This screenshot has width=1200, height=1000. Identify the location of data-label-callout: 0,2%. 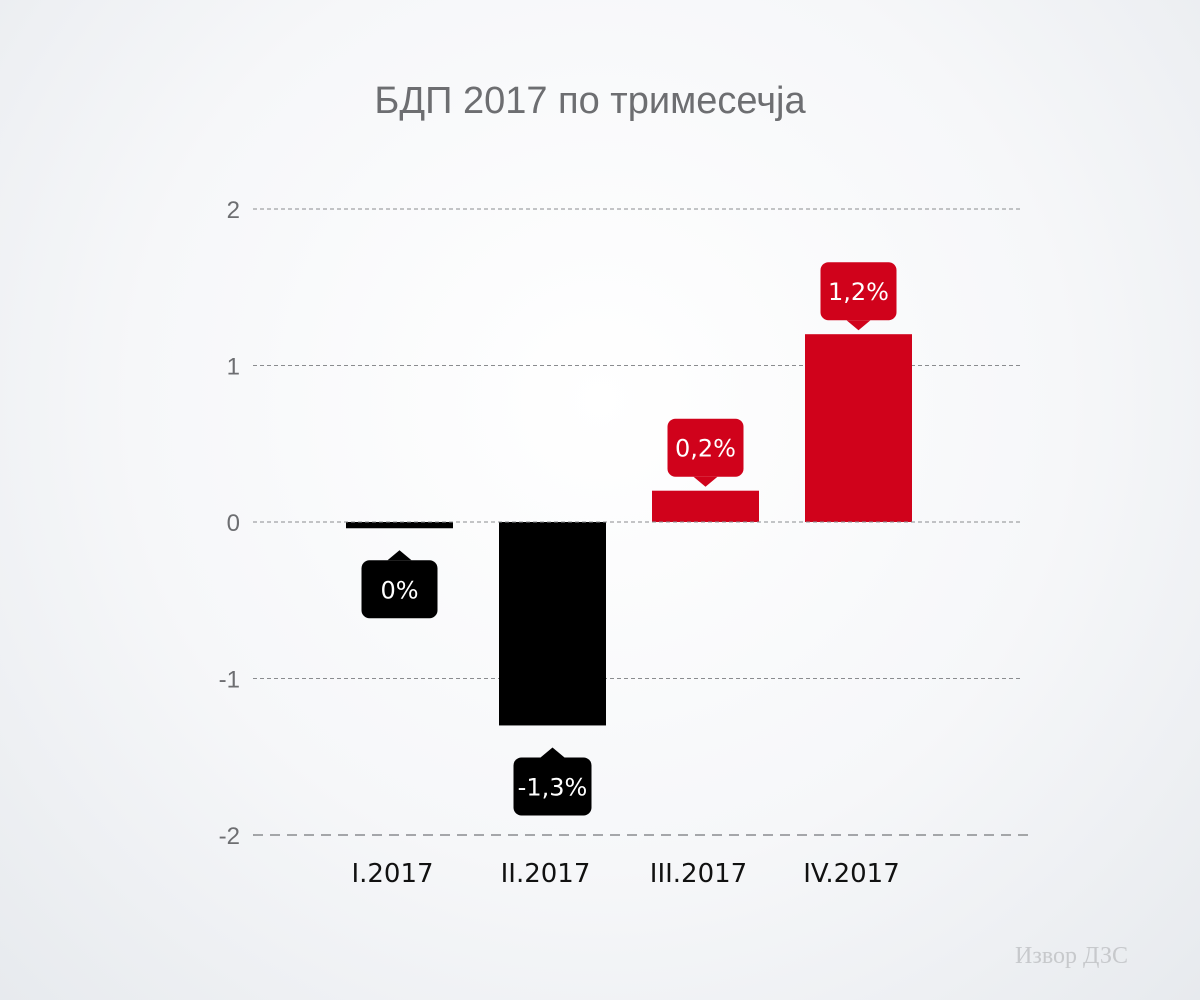
(705, 452).